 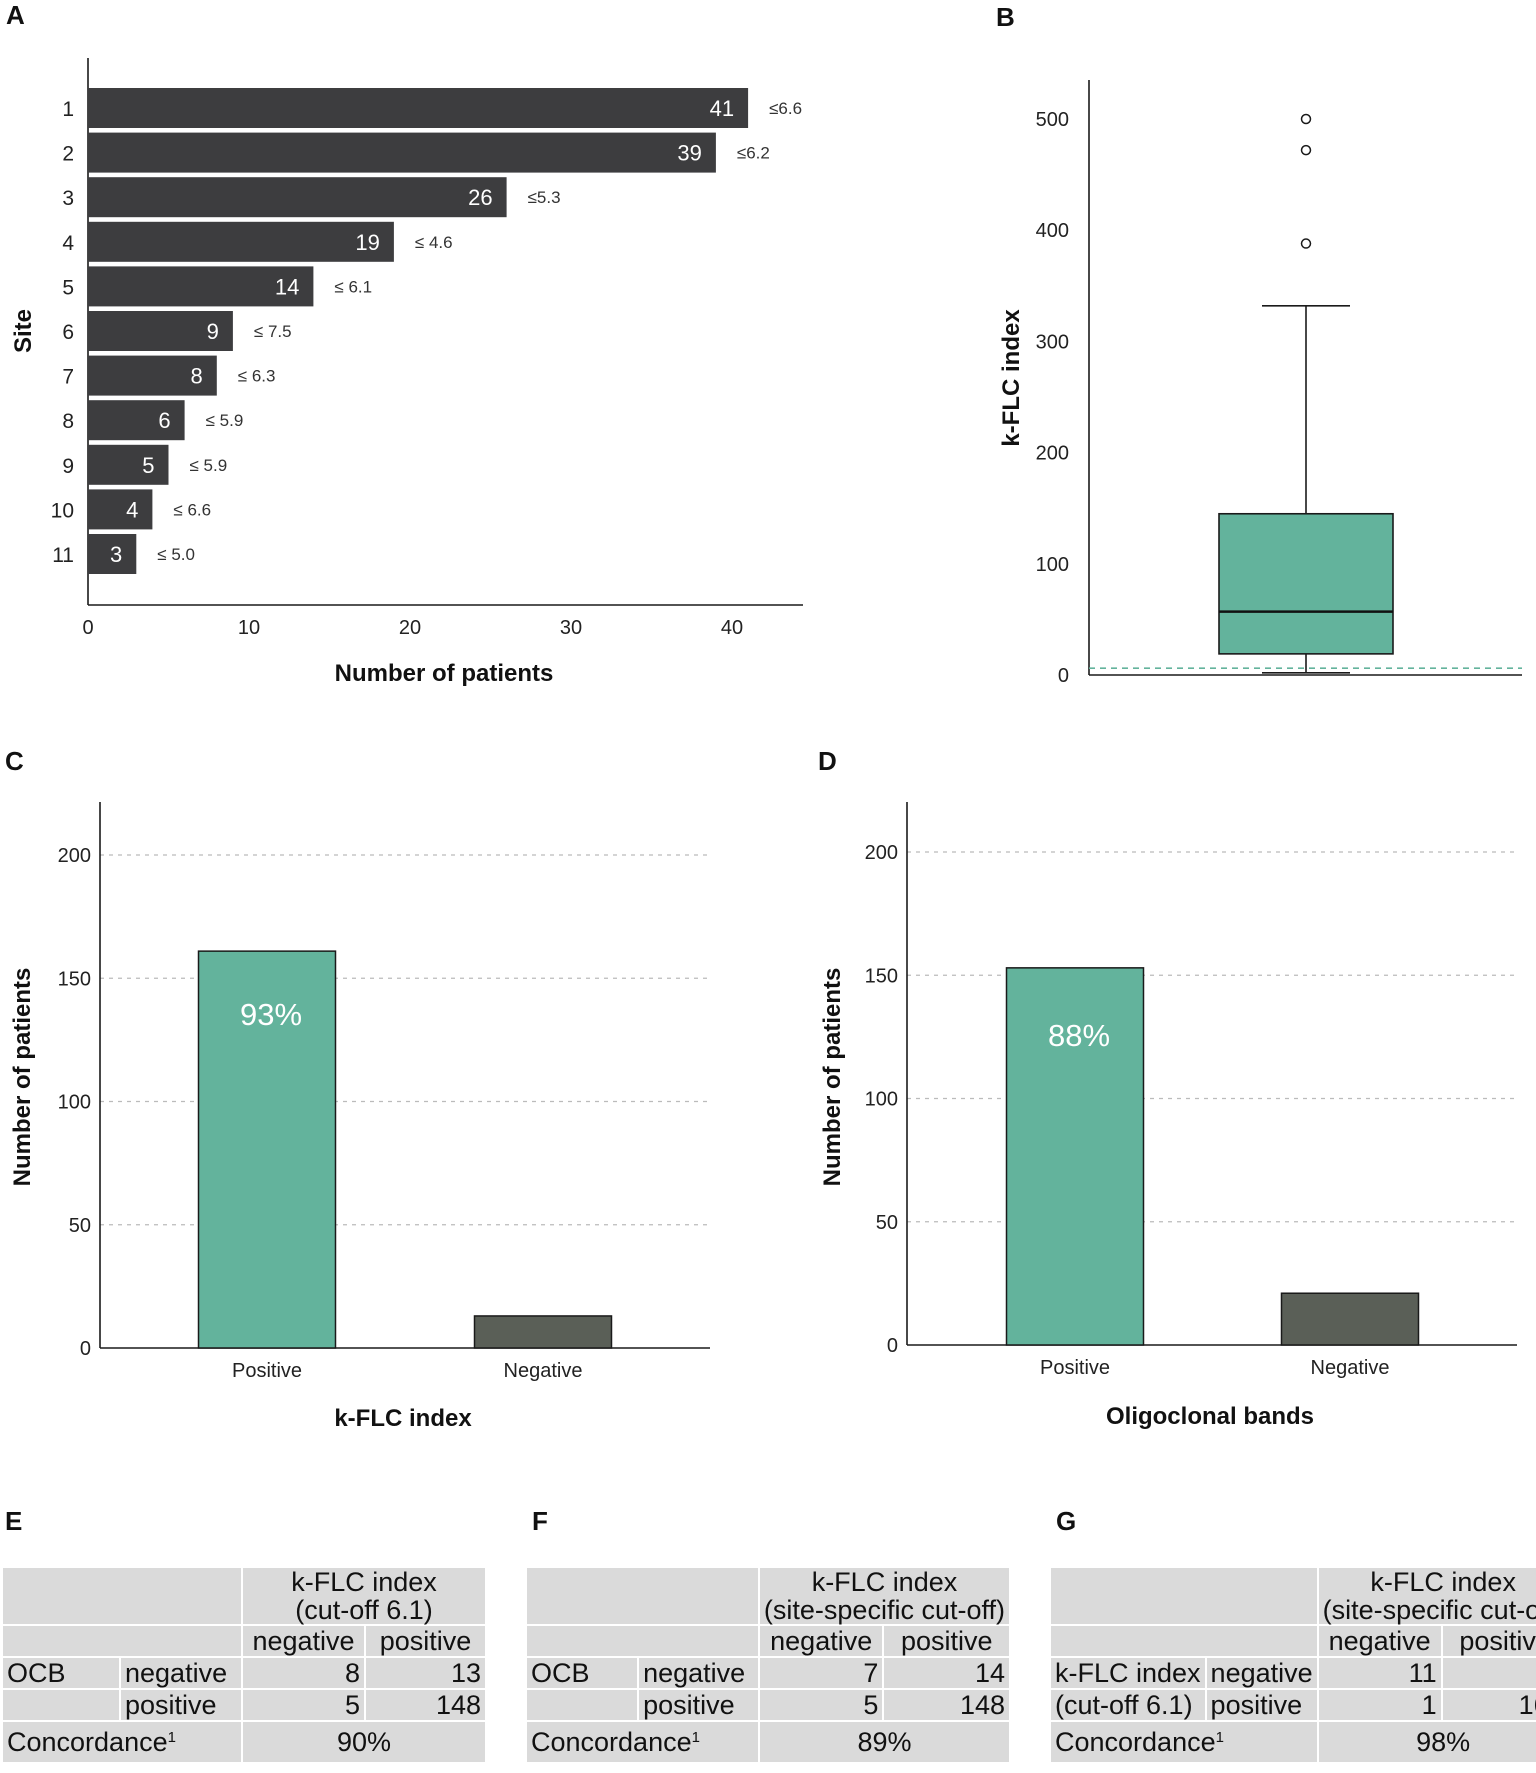 I want to click on bar-percent-label: 88%, so click(x=1079, y=1035).